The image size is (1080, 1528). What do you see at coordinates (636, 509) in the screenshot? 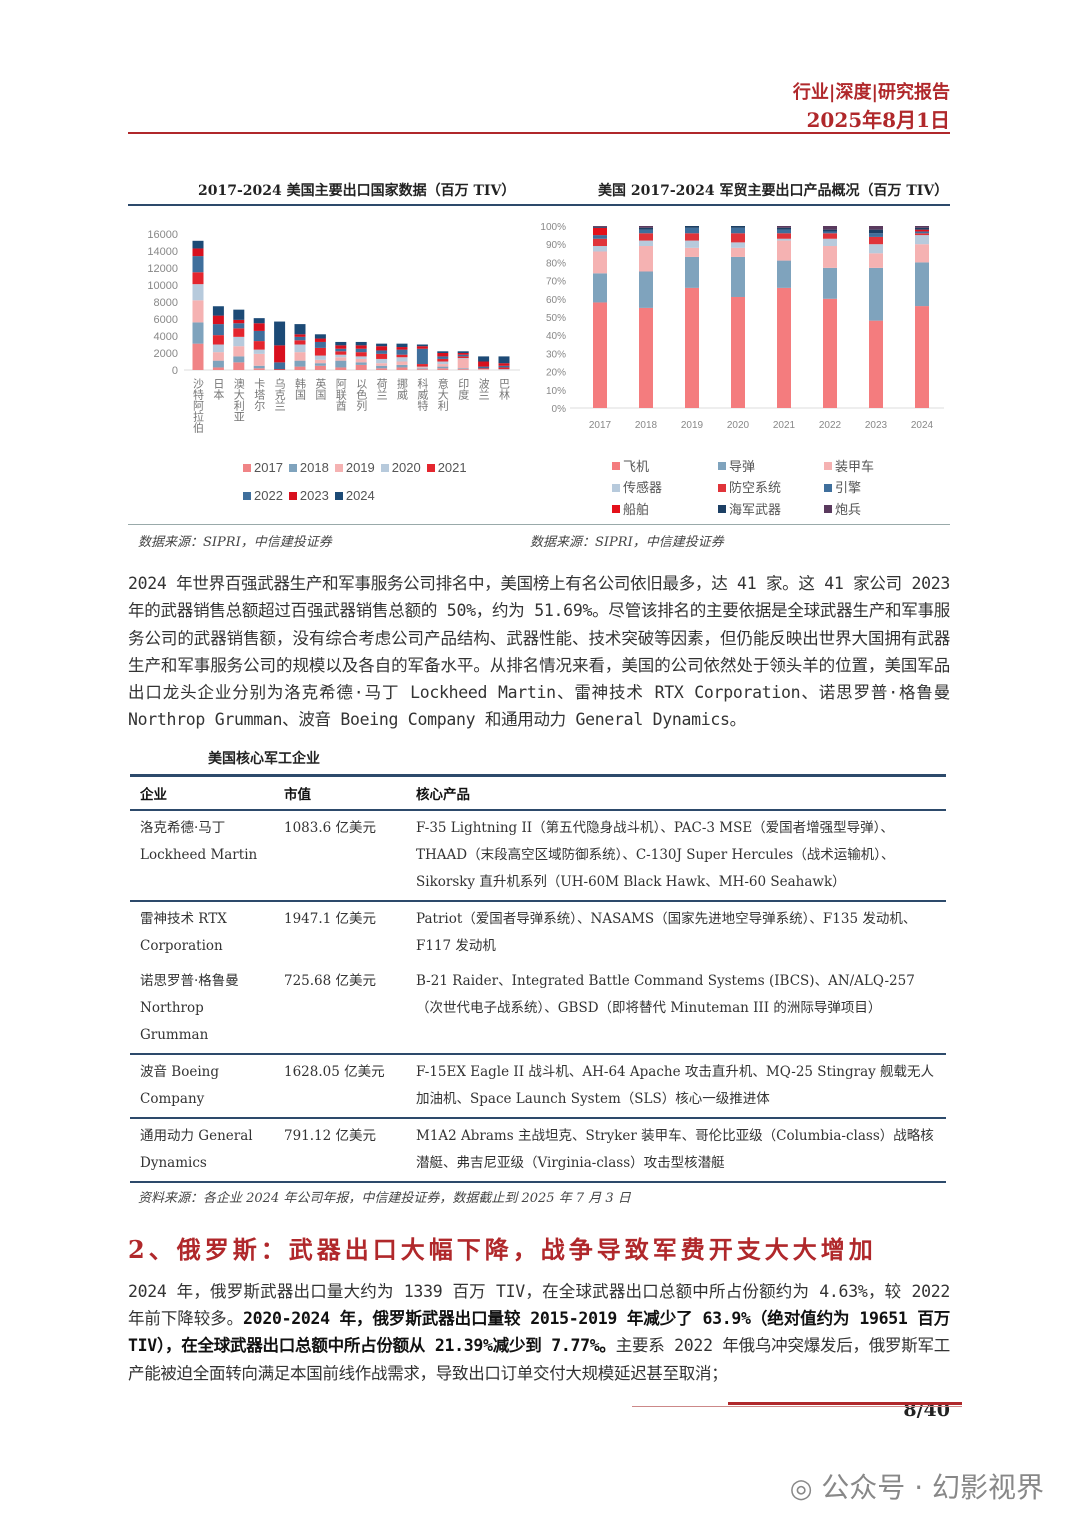
I see `legend-label: 船舶` at bounding box center [636, 509].